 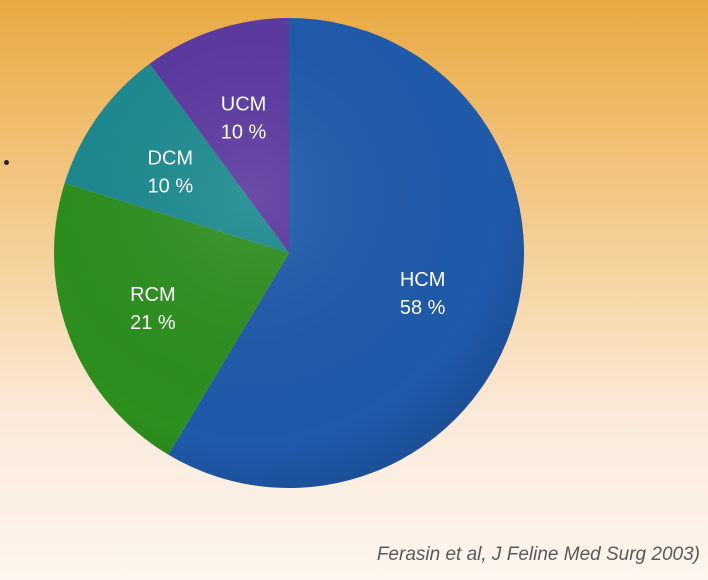 What do you see at coordinates (171, 158) in the screenshot?
I see `slice-label-dcm: DCM` at bounding box center [171, 158].